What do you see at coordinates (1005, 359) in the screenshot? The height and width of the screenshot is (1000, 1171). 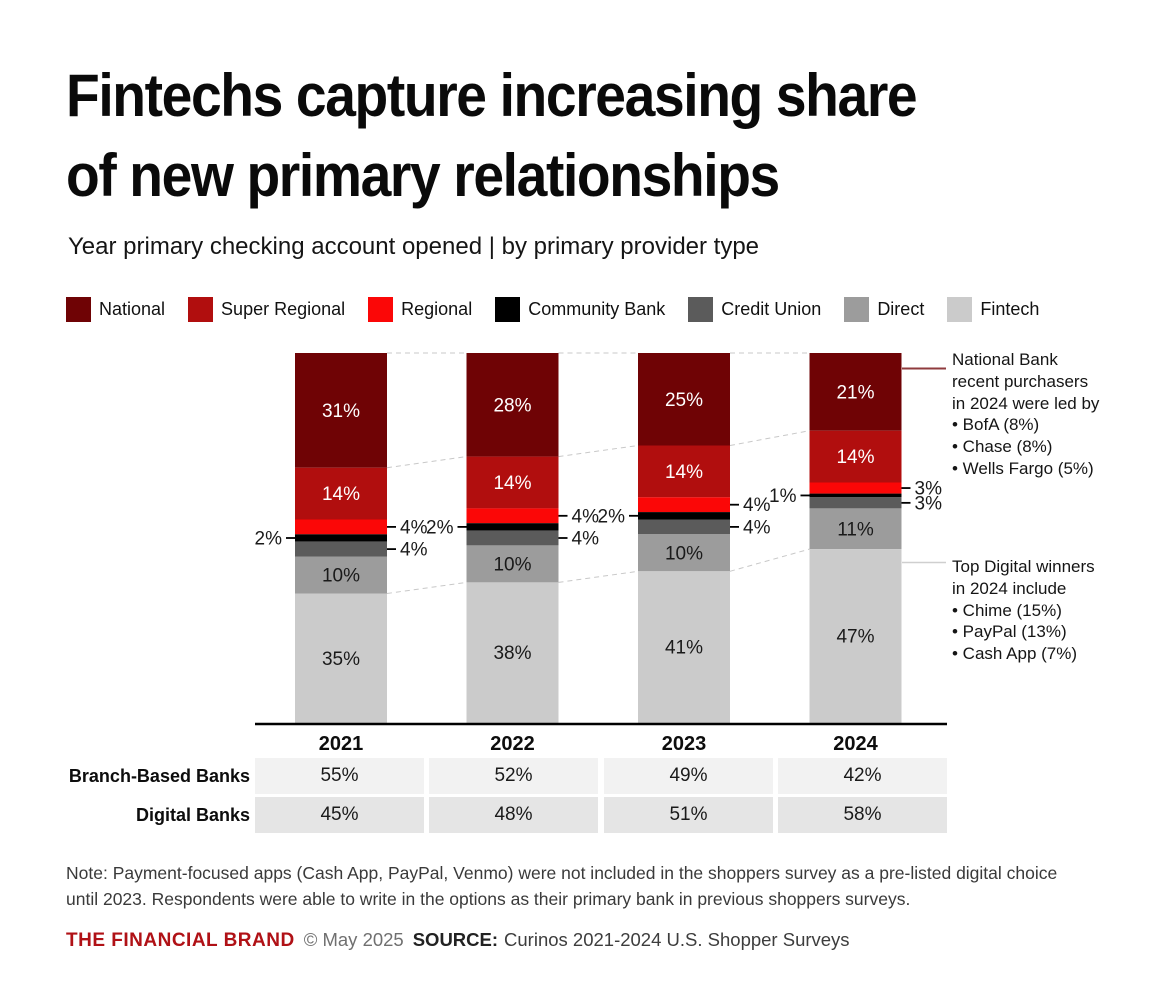 I see `annotation-line: National Bank` at bounding box center [1005, 359].